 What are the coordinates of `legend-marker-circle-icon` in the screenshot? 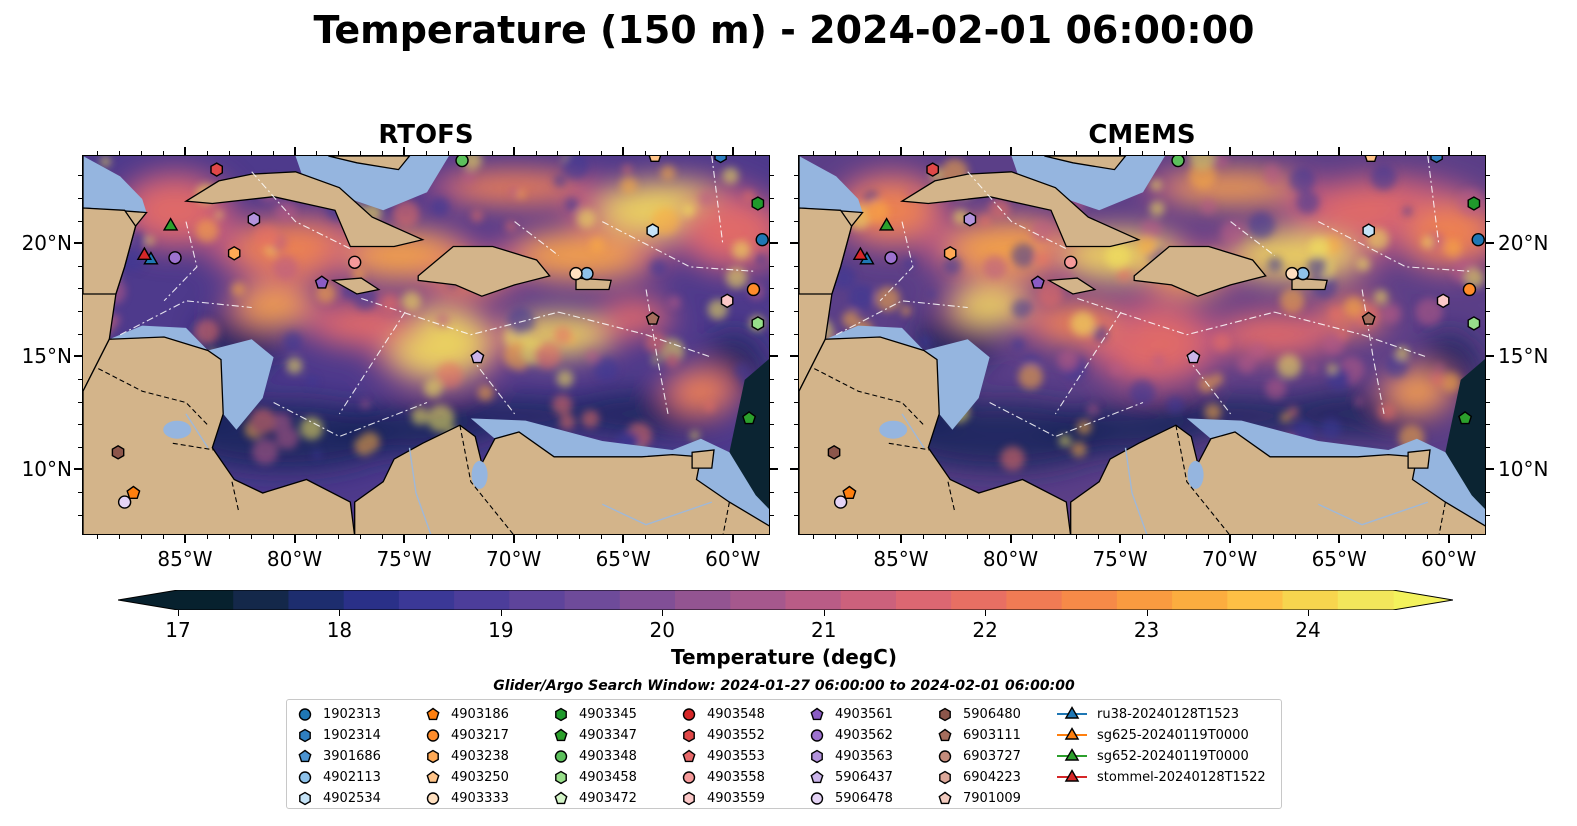 It's located at (305, 714).